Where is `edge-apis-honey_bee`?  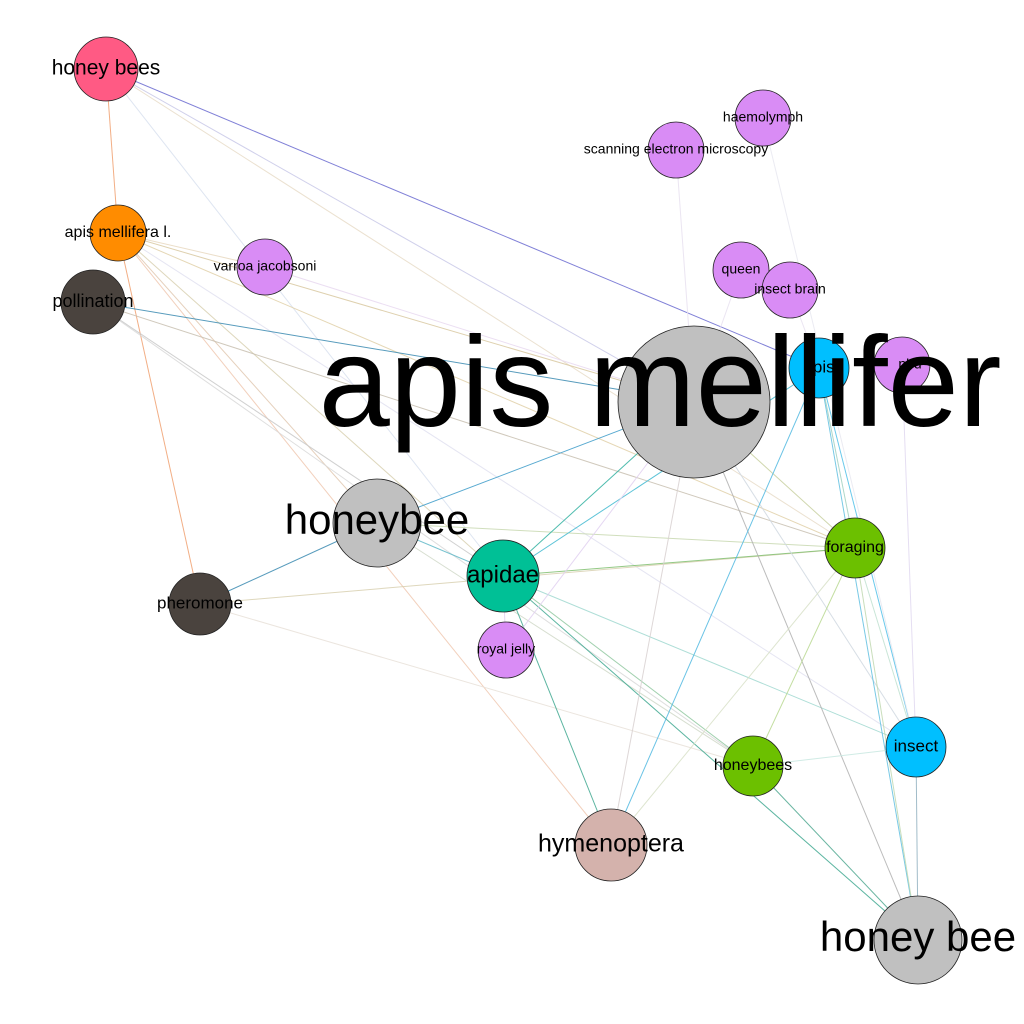 edge-apis-honey_bee is located at coordinates (868, 654).